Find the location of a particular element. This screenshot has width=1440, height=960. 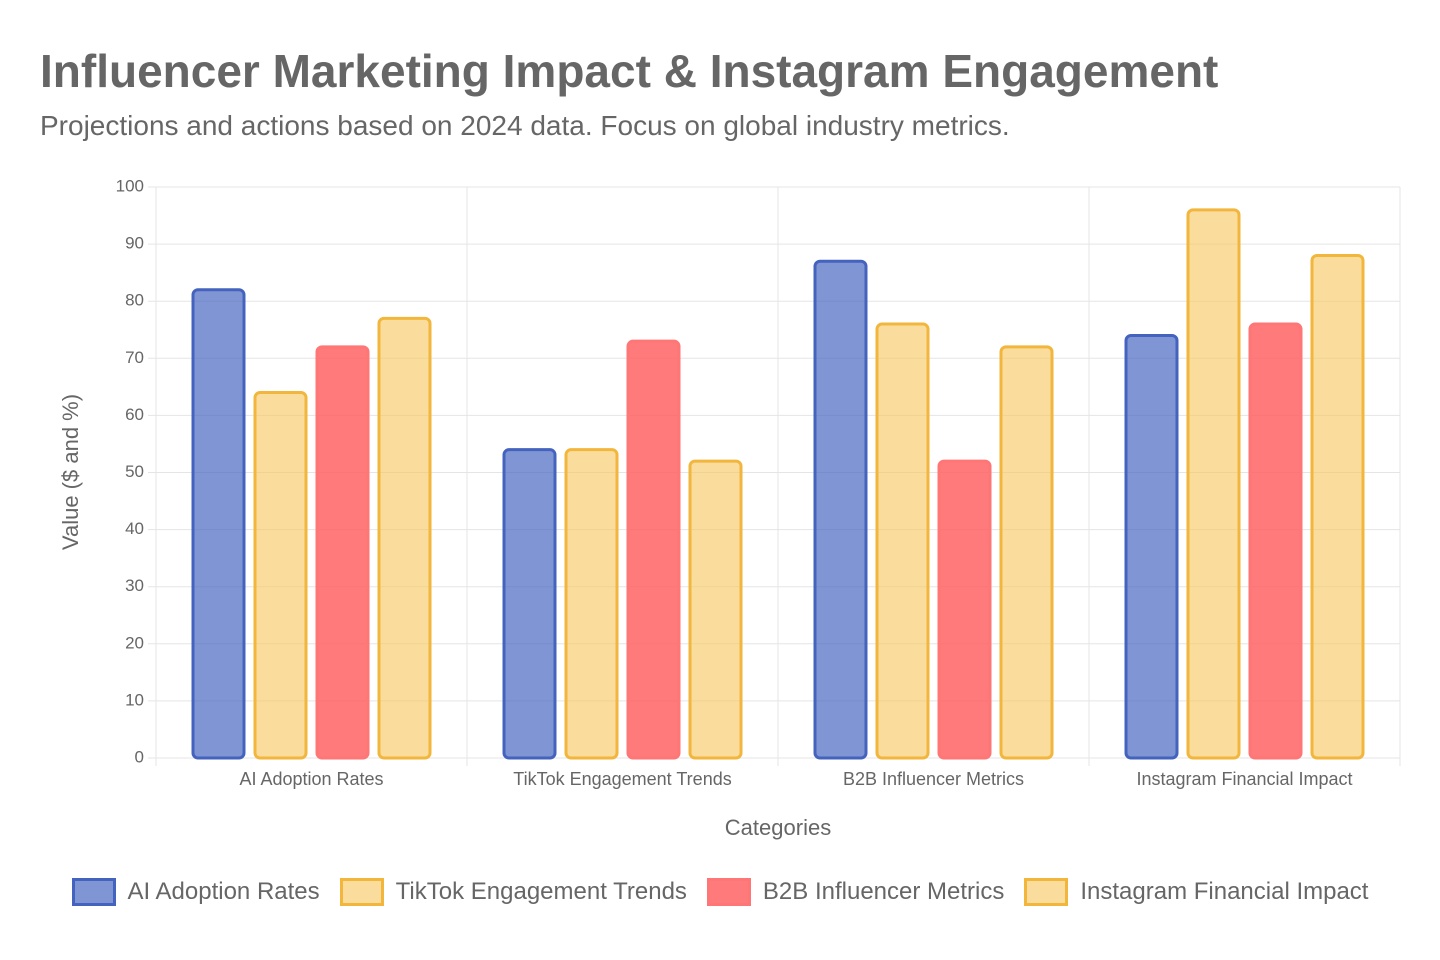

legend-label: AI Adoption Rates is located at coordinates (223, 891).